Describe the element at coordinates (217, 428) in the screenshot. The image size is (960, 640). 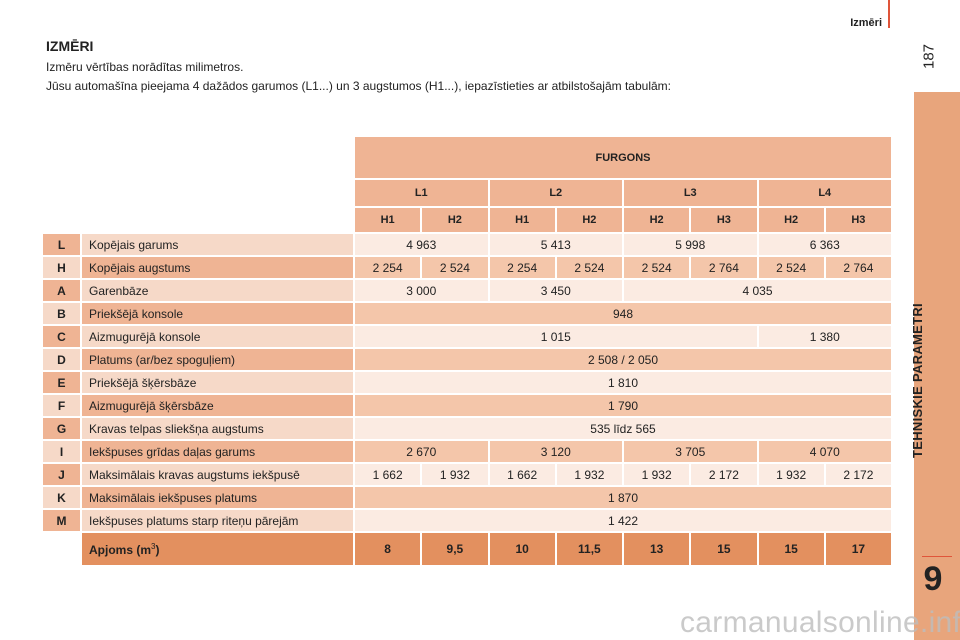
I see `dimension-label: Kravas telpas sliekšņa augstums` at that location.